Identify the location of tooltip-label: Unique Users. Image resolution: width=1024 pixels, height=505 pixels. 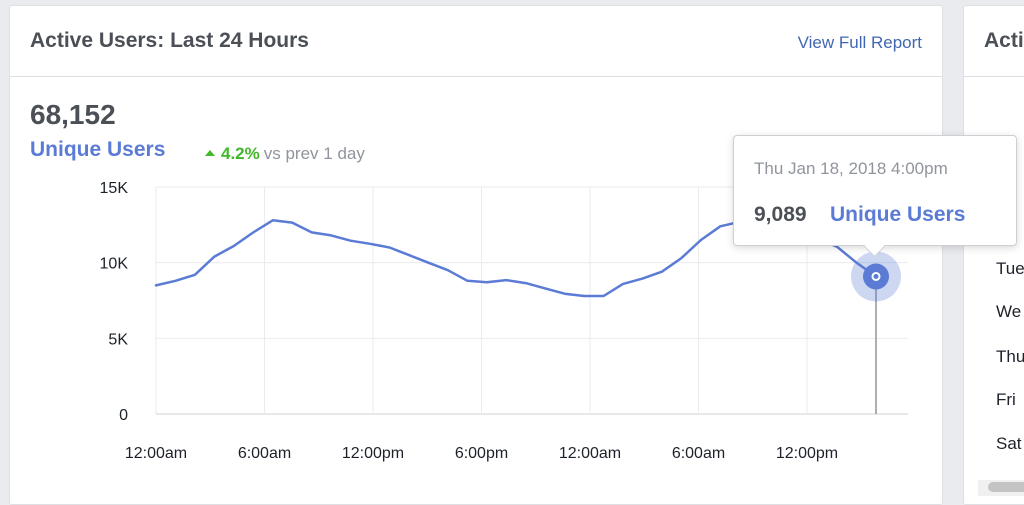
(898, 214).